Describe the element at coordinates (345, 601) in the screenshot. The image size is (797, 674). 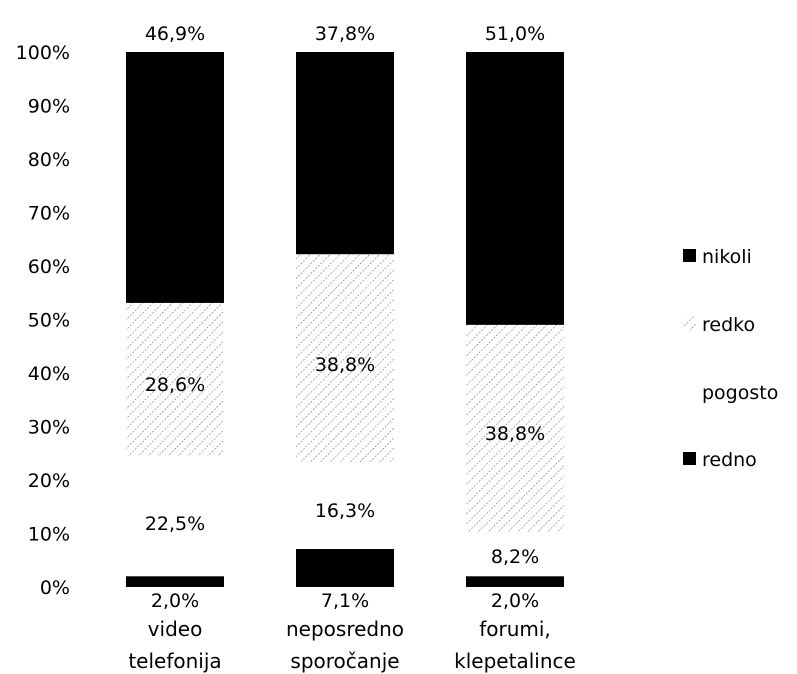
I see `data-label-redno: 7,1%` at that location.